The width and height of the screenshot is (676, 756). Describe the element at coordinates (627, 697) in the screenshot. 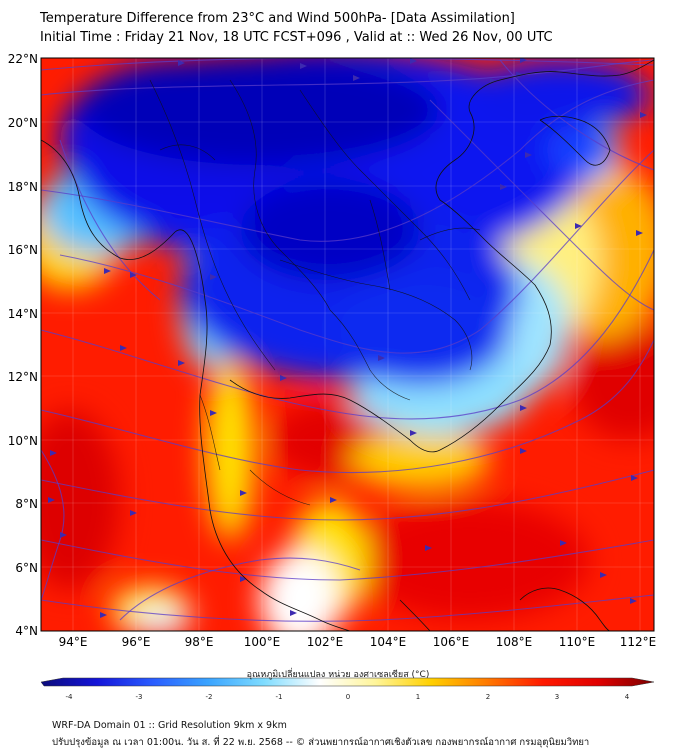

I see `colorbar-tick: 4` at that location.